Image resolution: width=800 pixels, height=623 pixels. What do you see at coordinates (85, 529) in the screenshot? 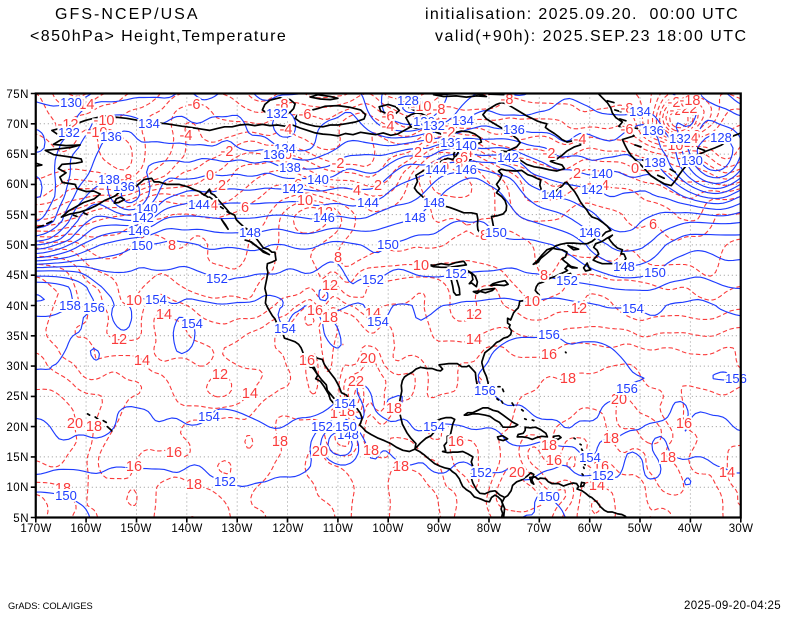
I see `svg-text: 160W` at bounding box center [85, 529].